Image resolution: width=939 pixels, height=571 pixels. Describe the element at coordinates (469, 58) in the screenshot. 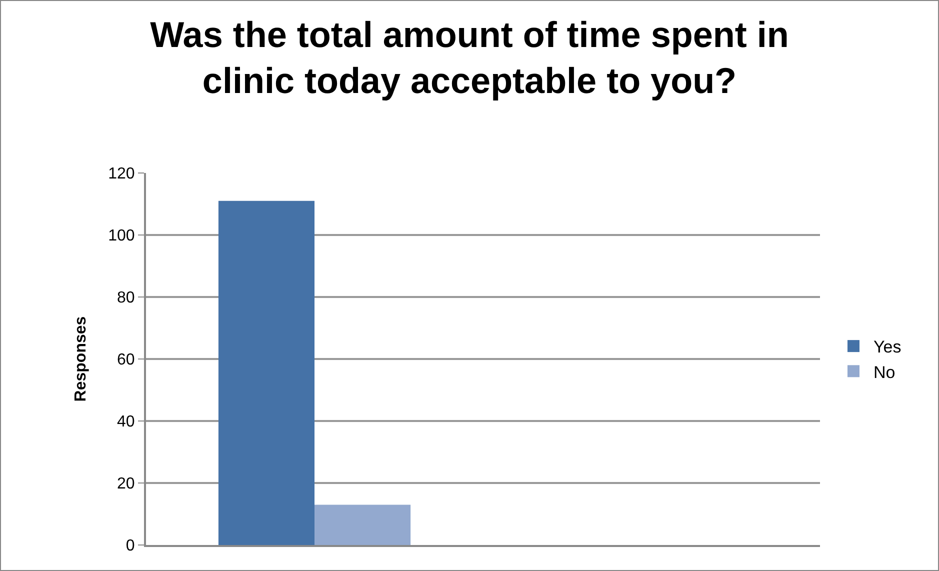

I see `chart-title: Was the total amount of time spent in clinic today acceptable to you?` at that location.